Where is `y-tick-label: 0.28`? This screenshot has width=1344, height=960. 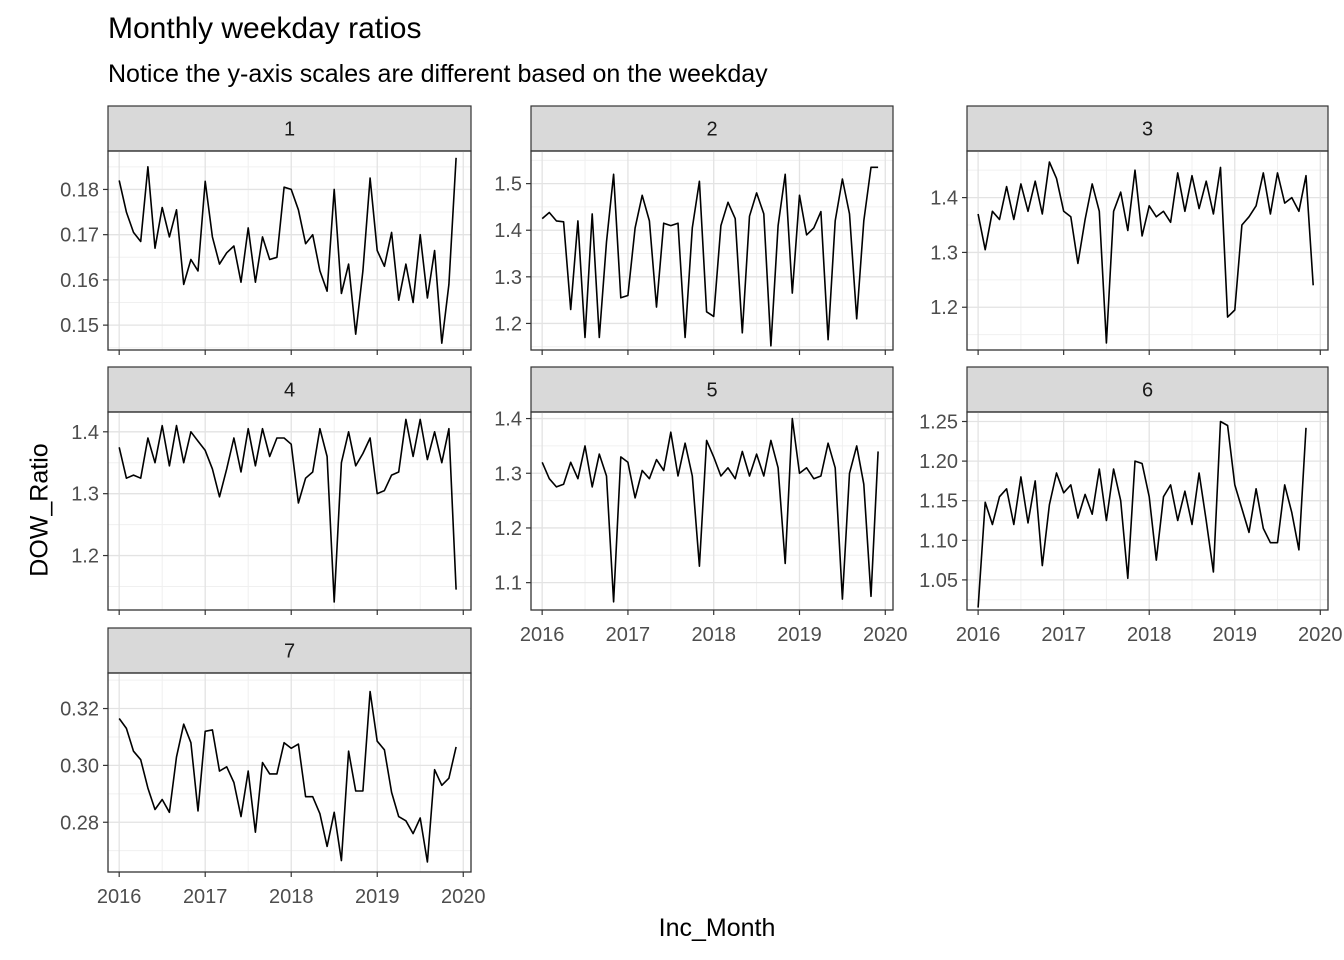
y-tick-label: 0.28 is located at coordinates (79, 823).